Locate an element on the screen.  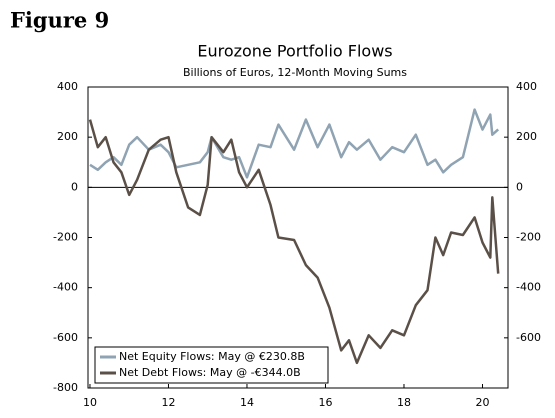
y-tick-label: -400 is located at coordinates (65, 287).